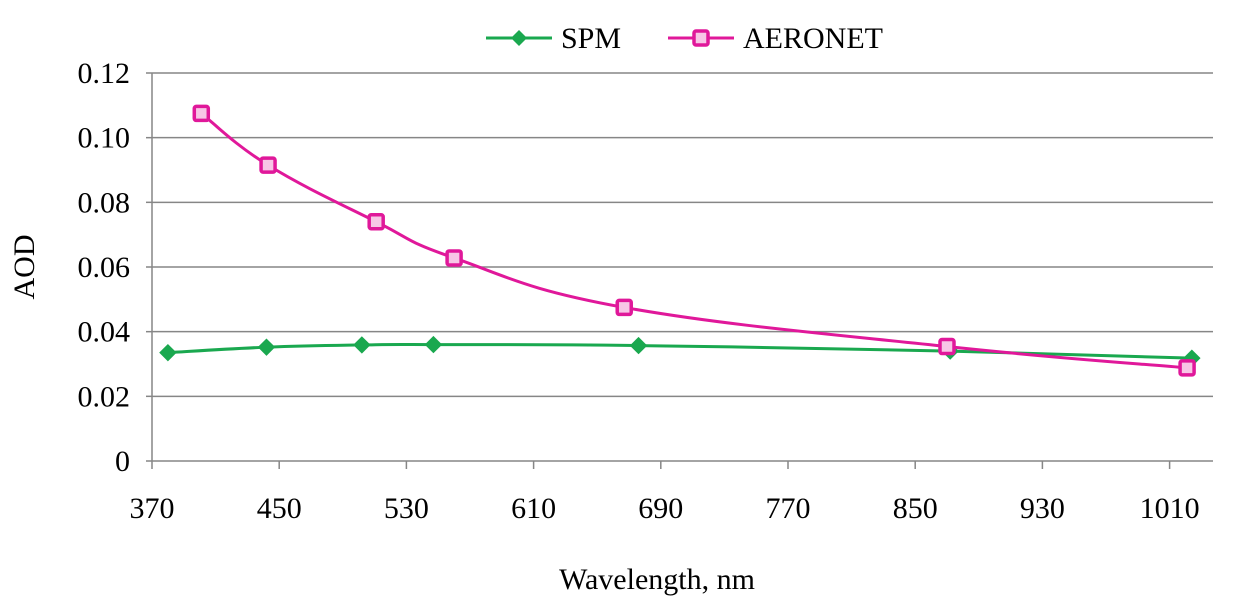 The height and width of the screenshot is (607, 1260). I want to click on x-tick-label: 530, so click(406, 508).